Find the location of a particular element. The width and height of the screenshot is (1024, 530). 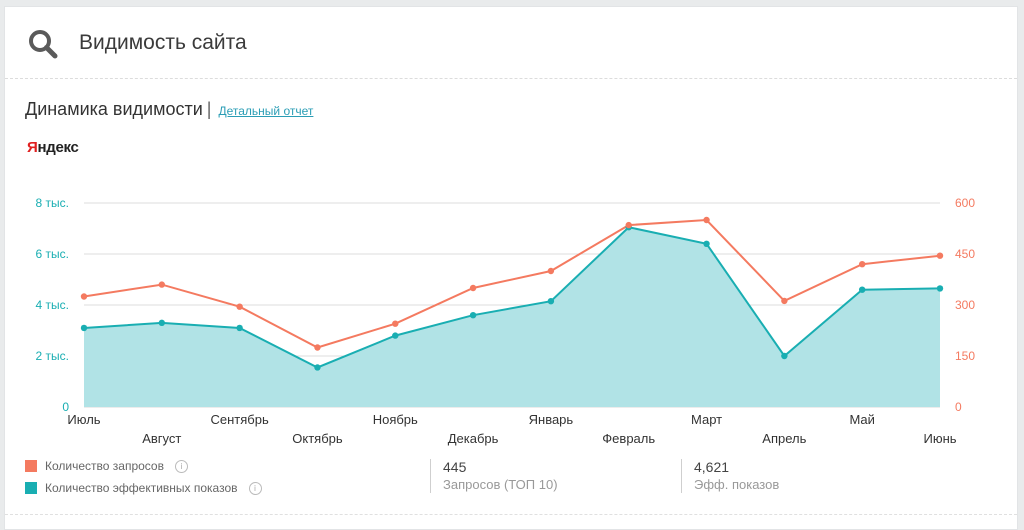

card-title: Видимость сайта is located at coordinates (163, 42).